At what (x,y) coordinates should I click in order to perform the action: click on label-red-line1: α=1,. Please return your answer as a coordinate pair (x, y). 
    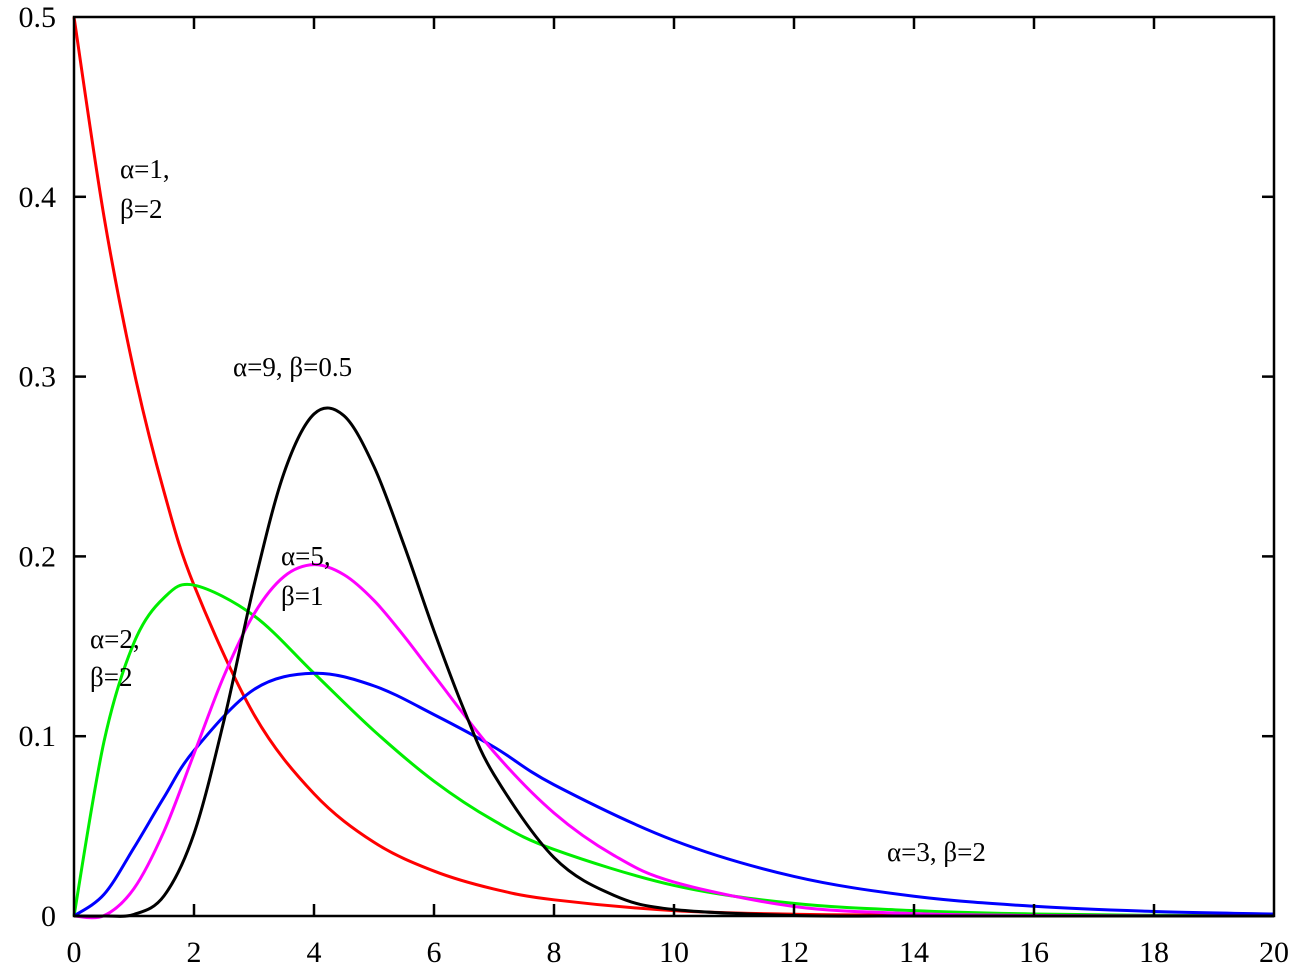
    Looking at the image, I should click on (145, 169).